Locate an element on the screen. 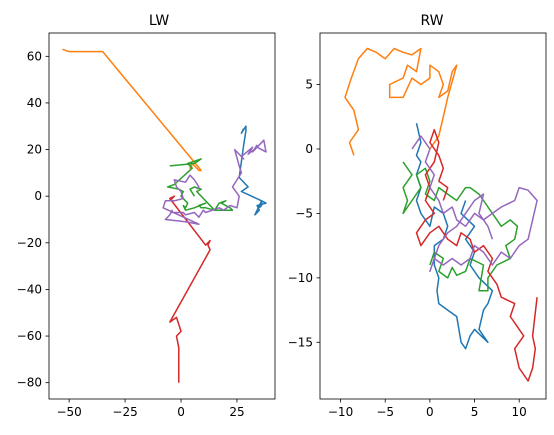 The height and width of the screenshot is (435, 554). subplot-rw-x-tick-label: −5 is located at coordinates (385, 412).